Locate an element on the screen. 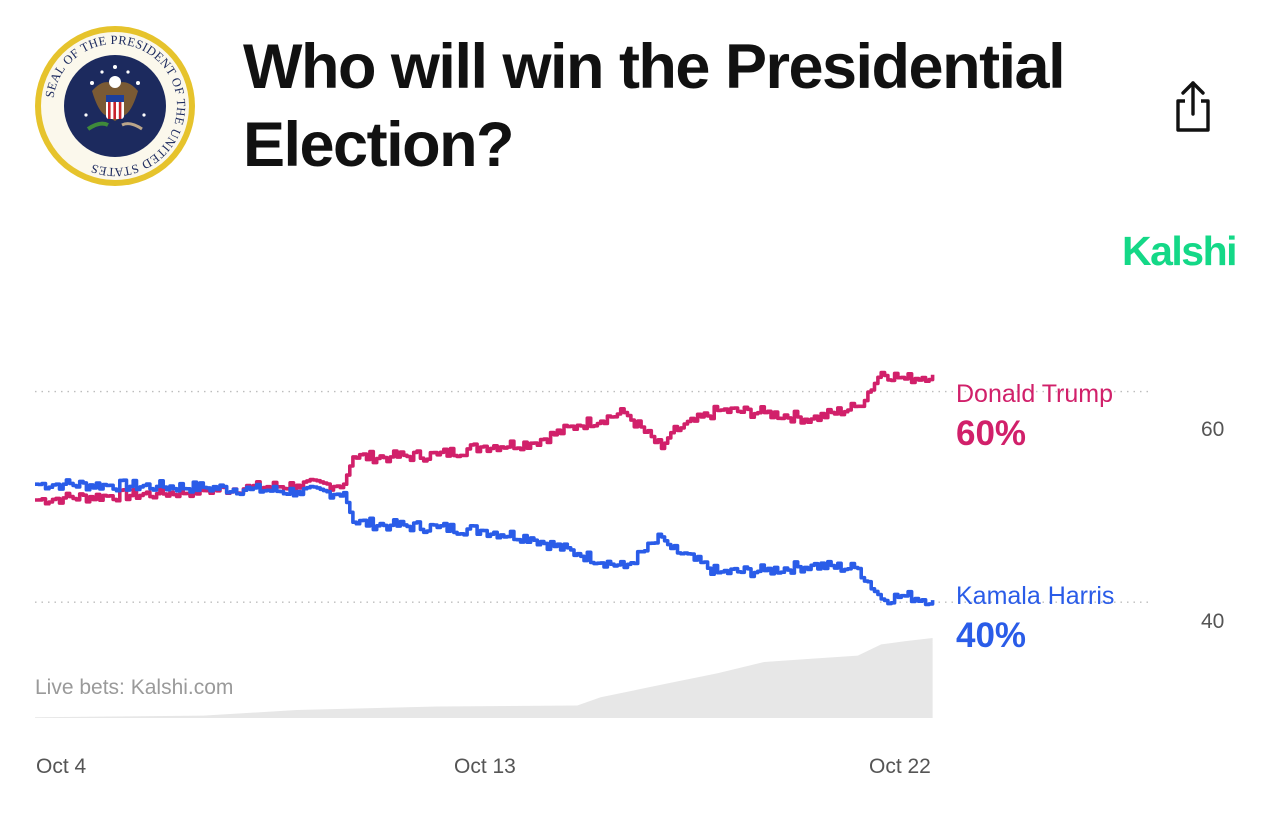 The width and height of the screenshot is (1274, 813). page-title: Who will win the Presidential Election? is located at coordinates (654, 106).